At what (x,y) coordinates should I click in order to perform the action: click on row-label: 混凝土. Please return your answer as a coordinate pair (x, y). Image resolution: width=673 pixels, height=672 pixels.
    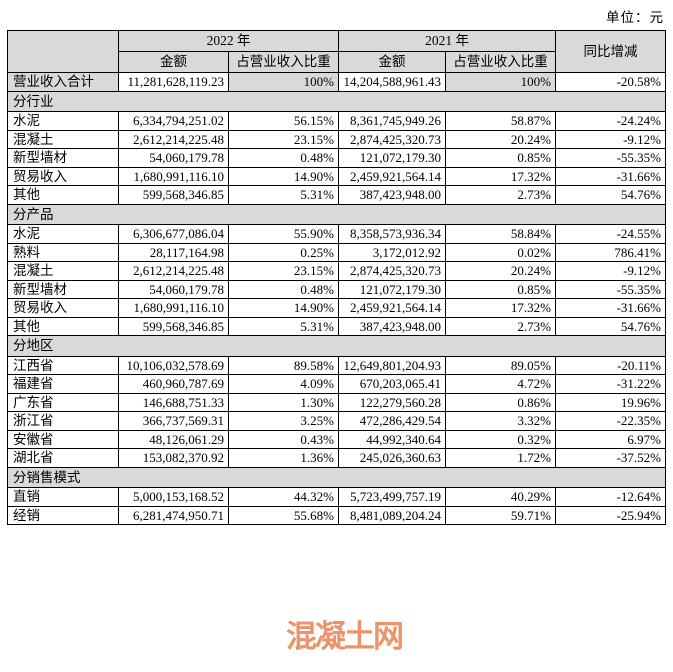
    Looking at the image, I should click on (63, 139).